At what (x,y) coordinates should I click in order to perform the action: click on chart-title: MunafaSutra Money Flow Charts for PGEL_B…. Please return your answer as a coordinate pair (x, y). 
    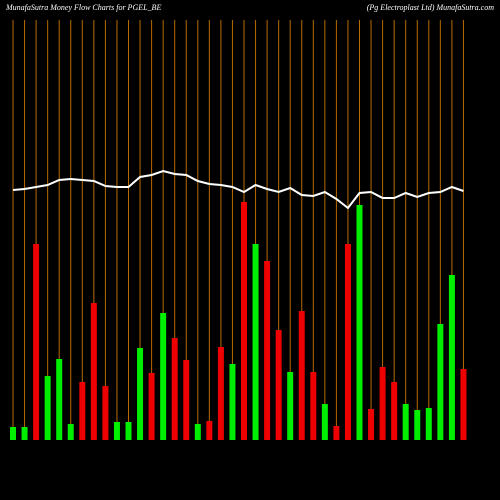
    Looking at the image, I should click on (83, 7).